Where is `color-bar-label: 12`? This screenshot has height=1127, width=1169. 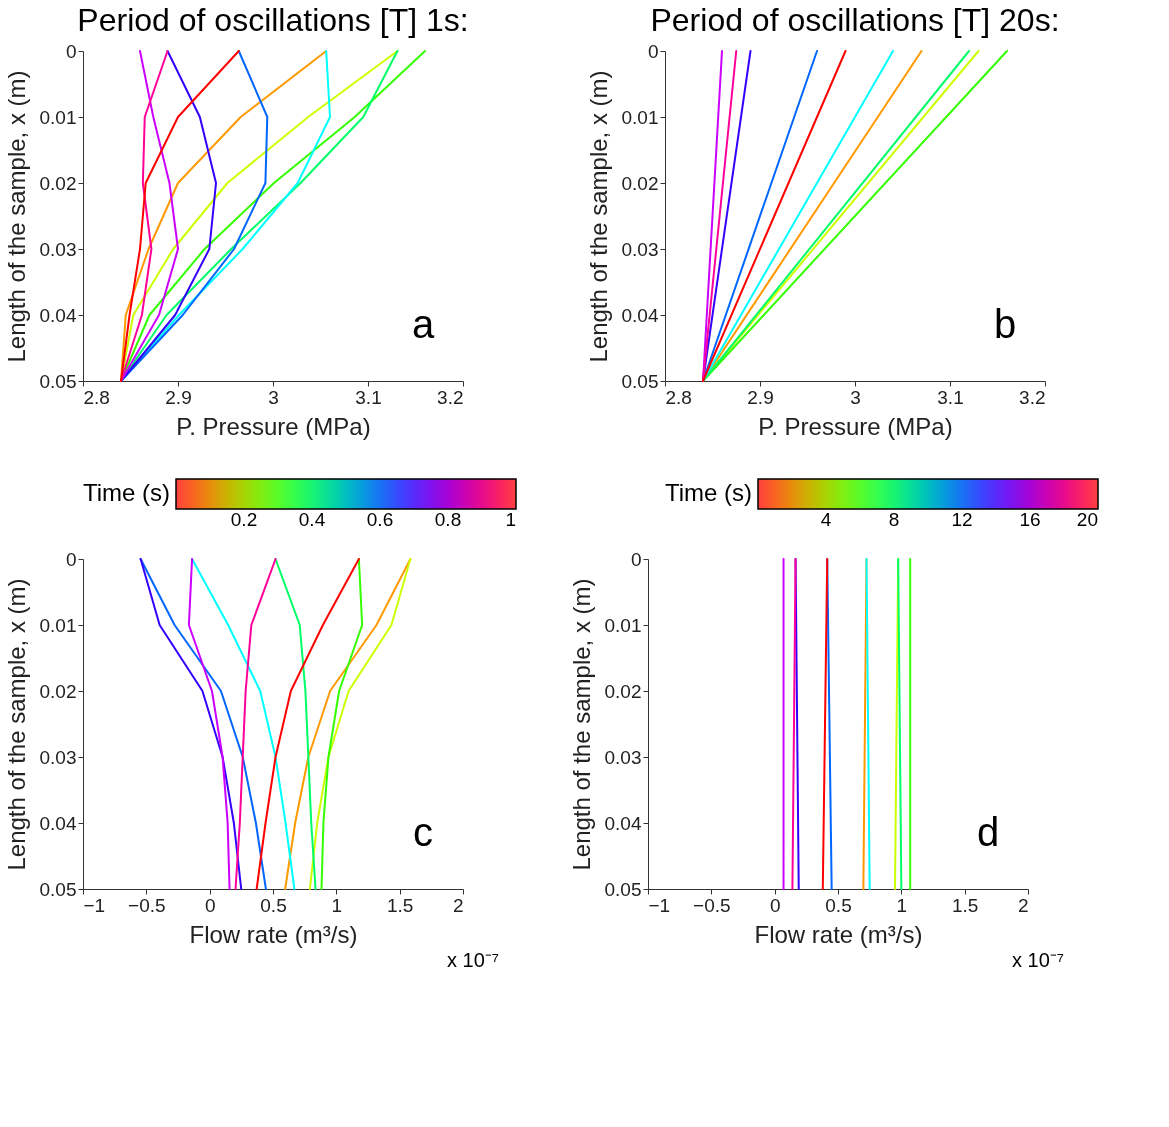
color-bar-label: 12 is located at coordinates (962, 519).